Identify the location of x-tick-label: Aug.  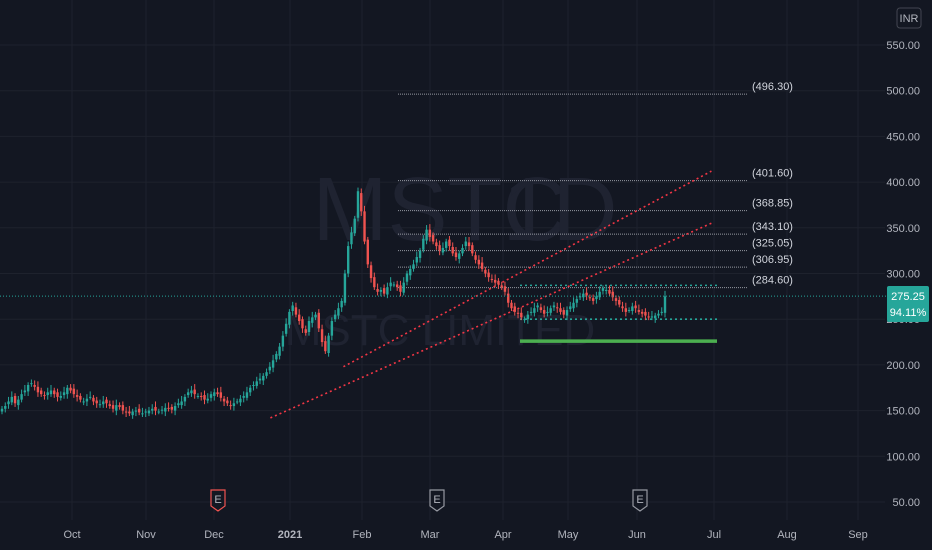
(787, 535).